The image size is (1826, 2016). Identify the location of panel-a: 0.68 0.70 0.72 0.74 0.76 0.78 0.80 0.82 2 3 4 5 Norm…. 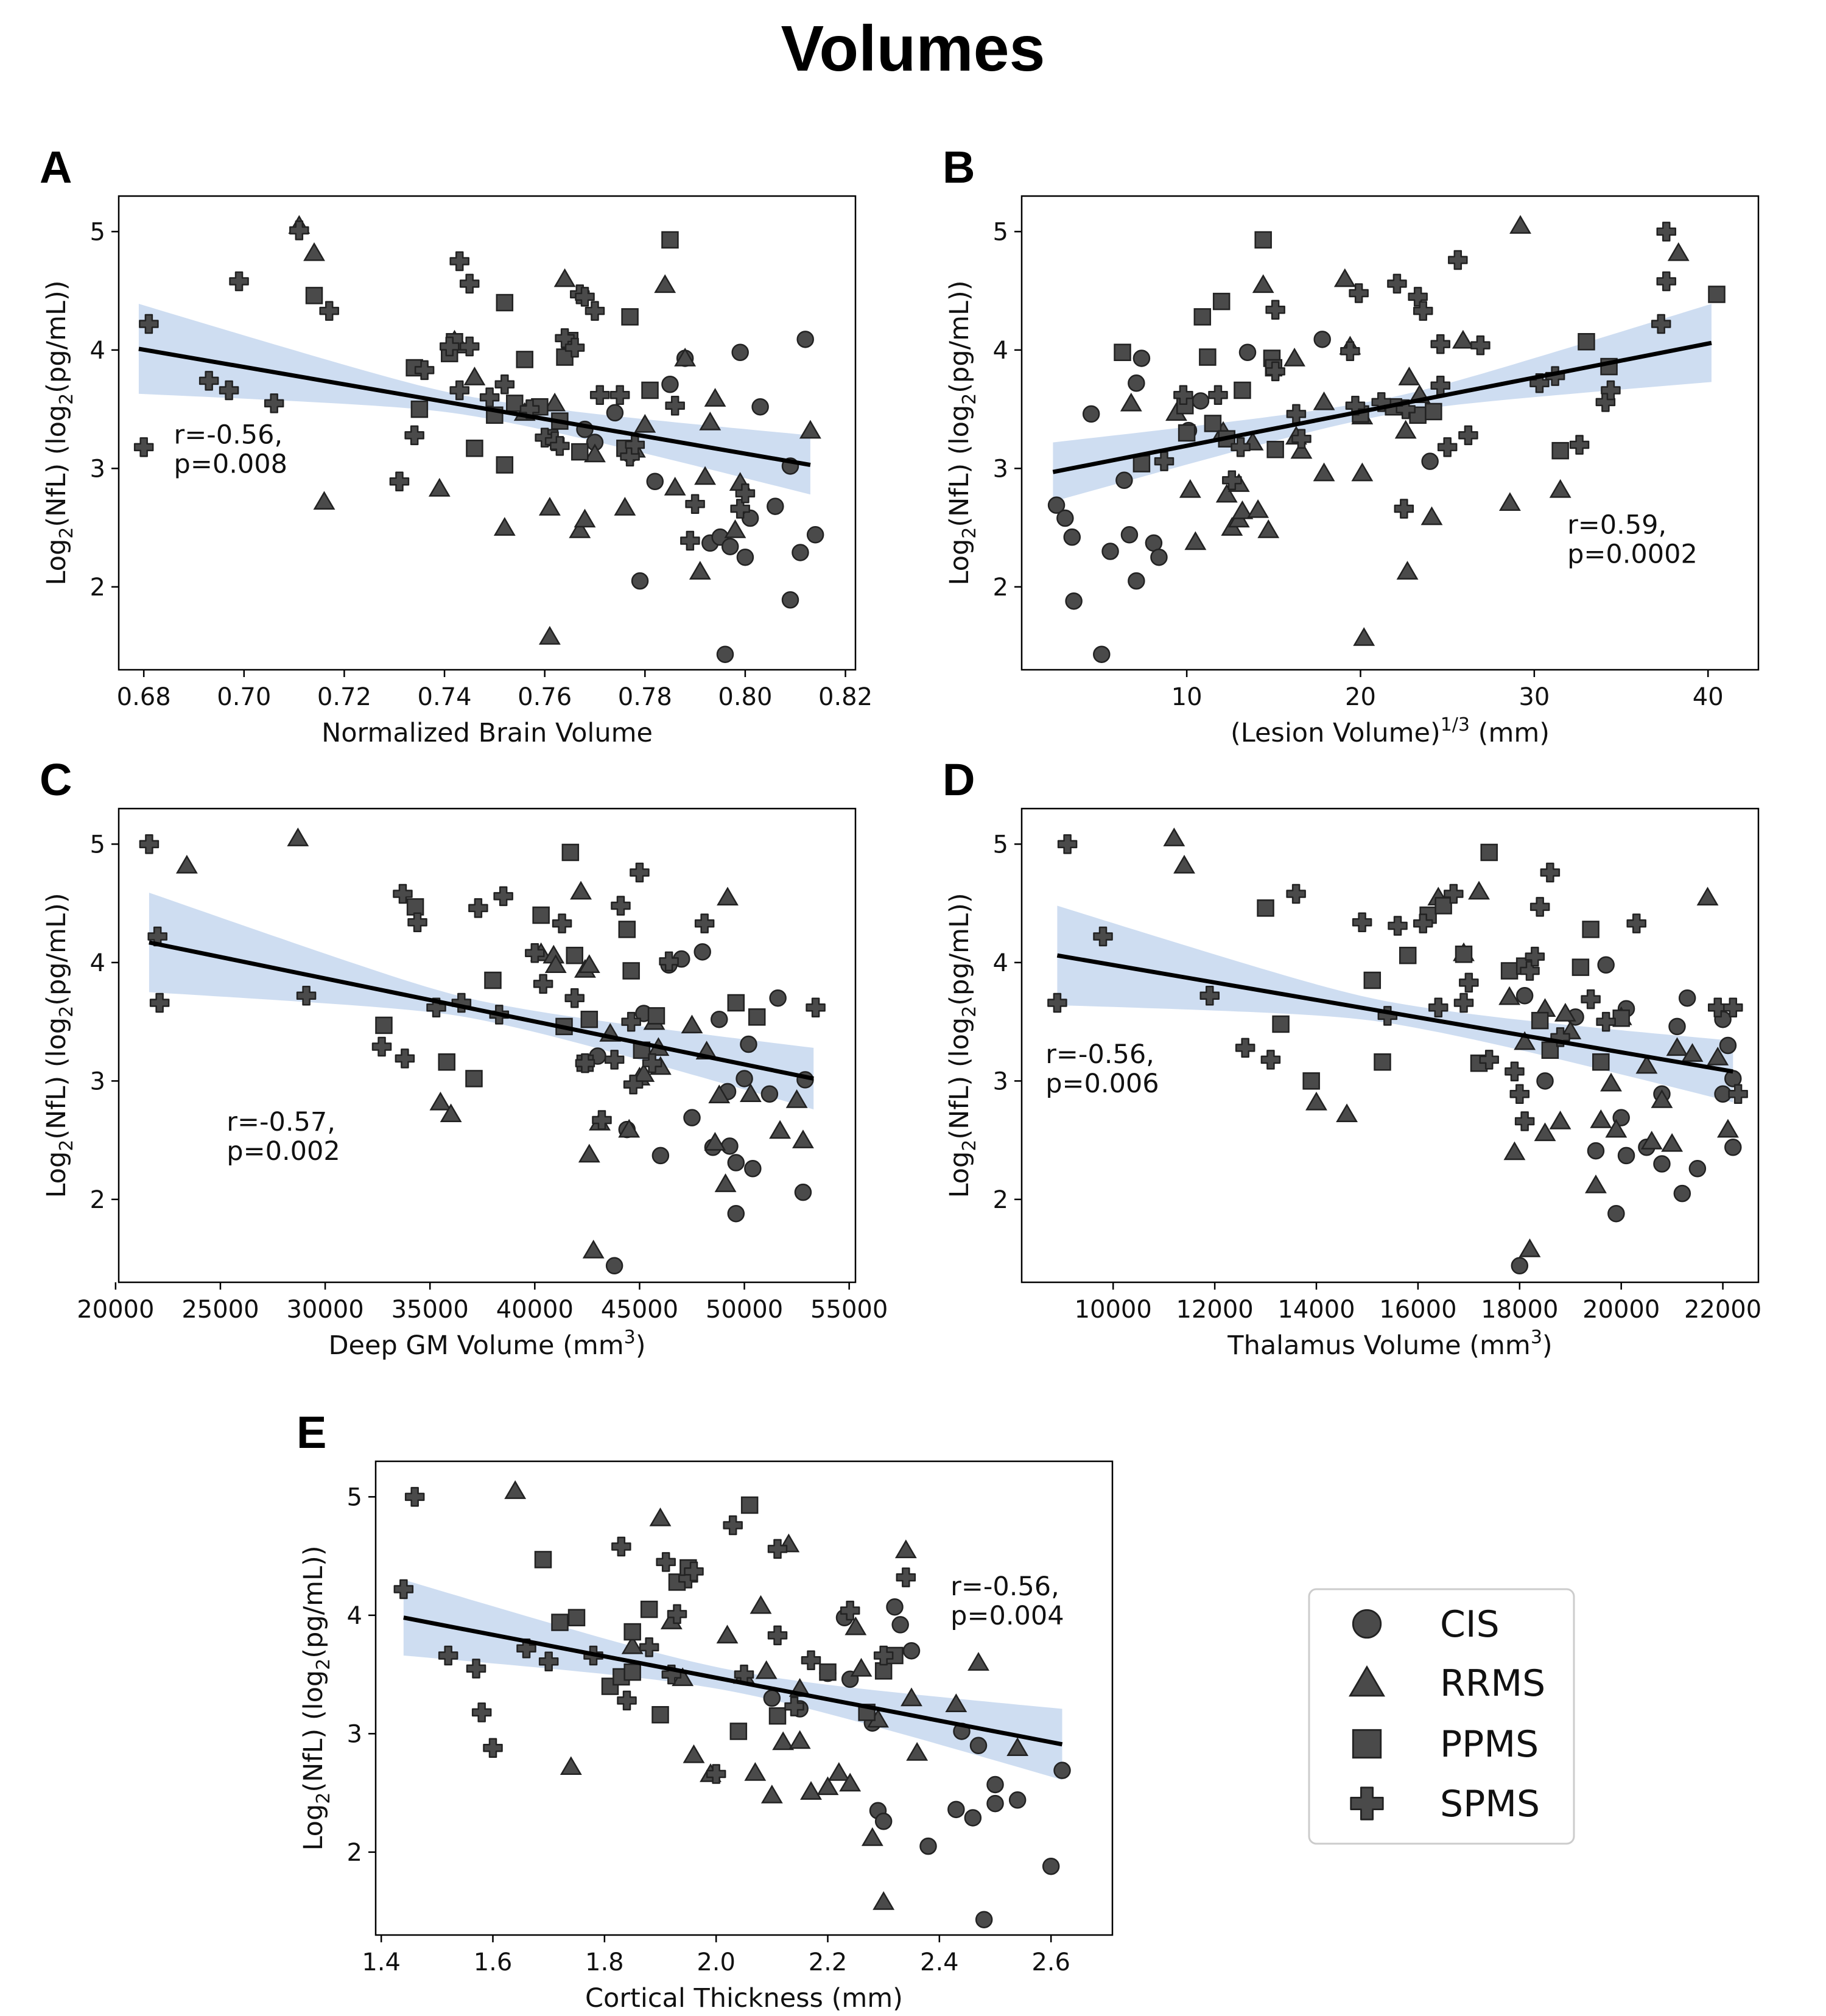
(457, 445).